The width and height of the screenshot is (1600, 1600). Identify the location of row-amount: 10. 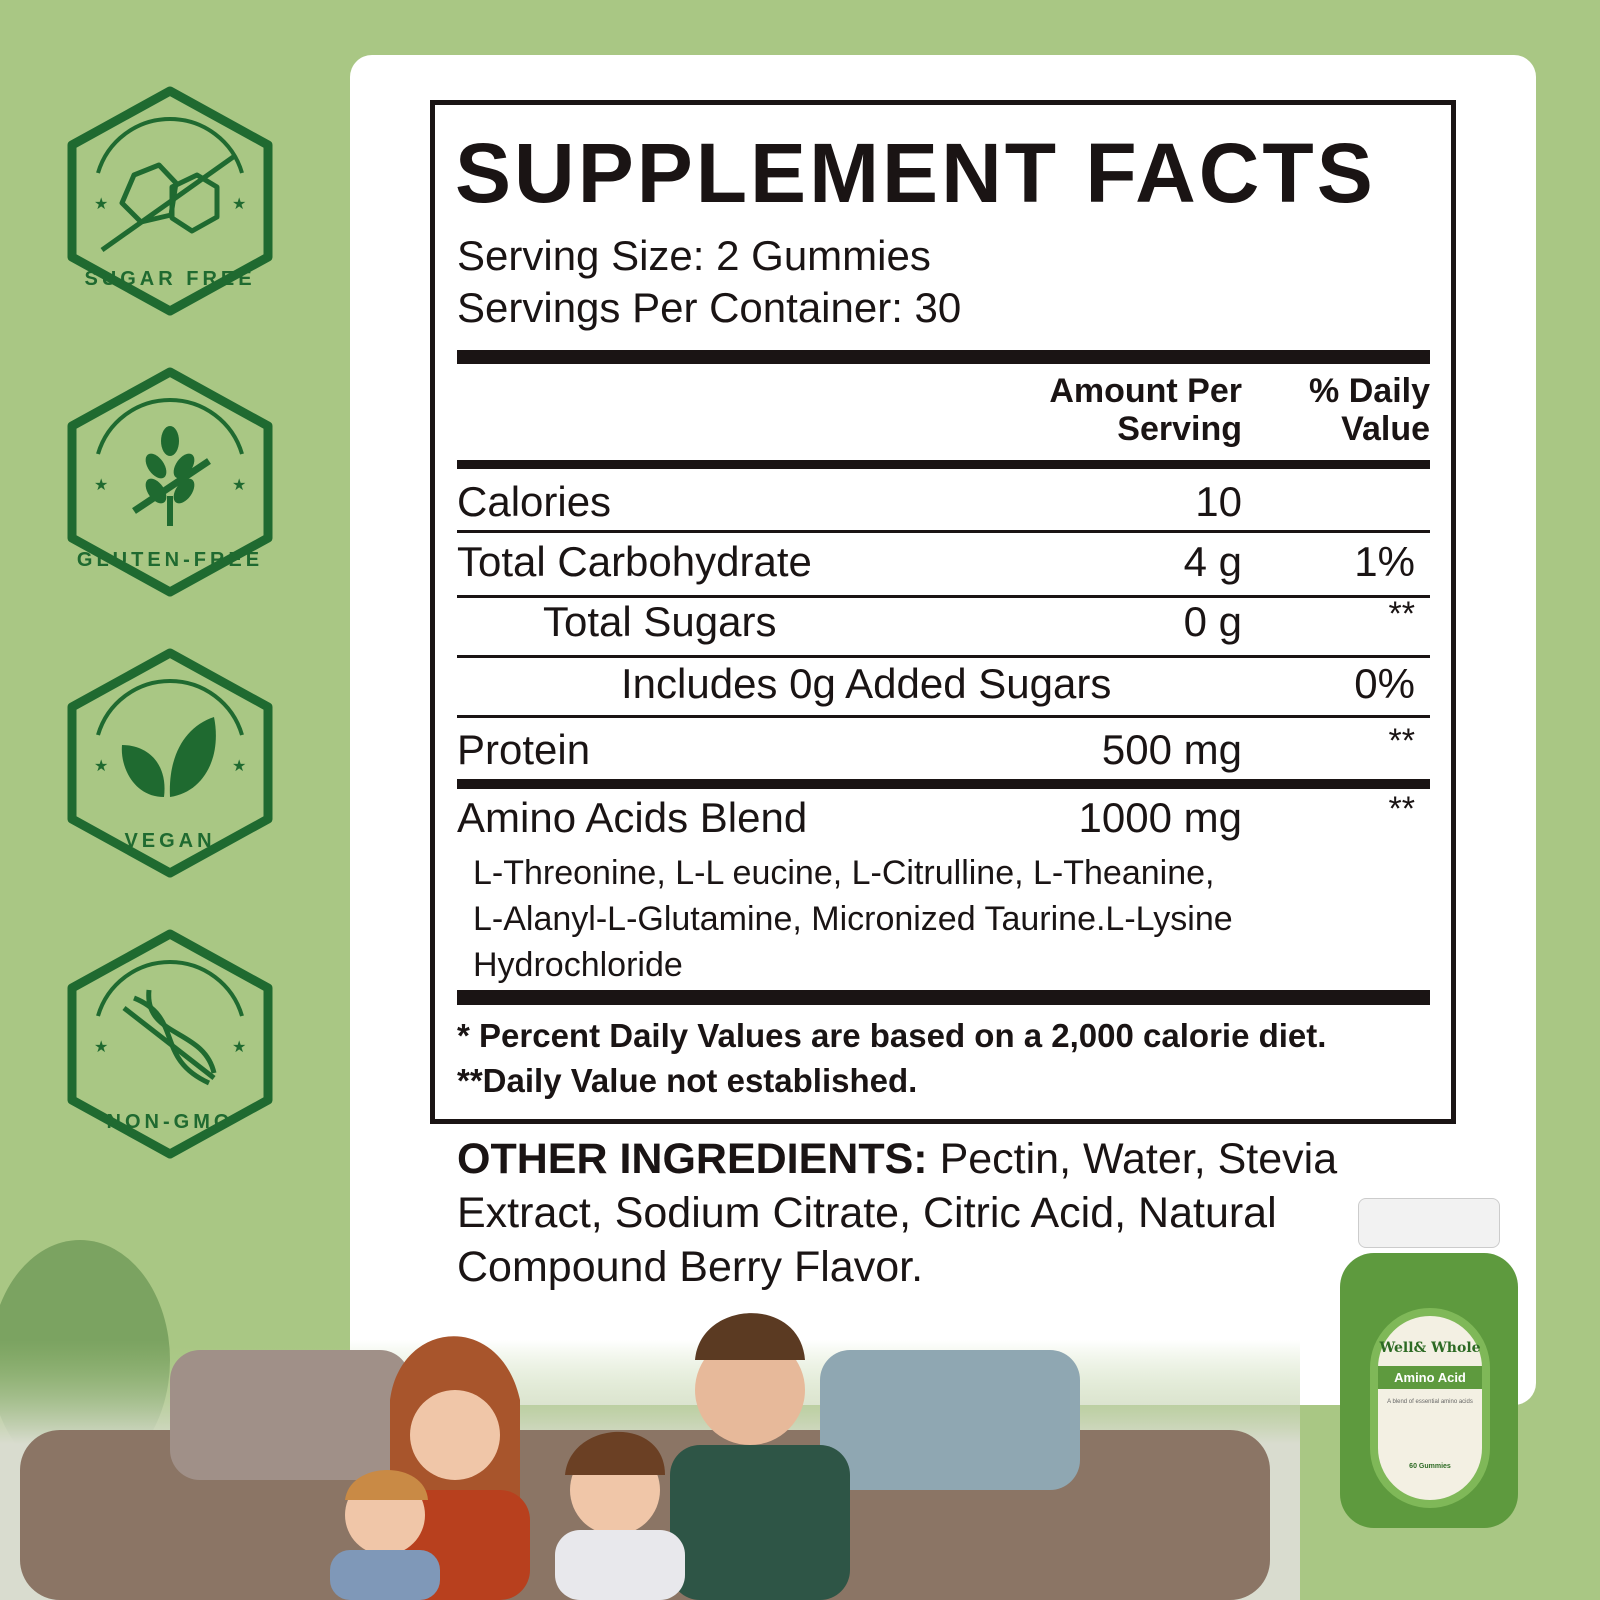
(1218, 501).